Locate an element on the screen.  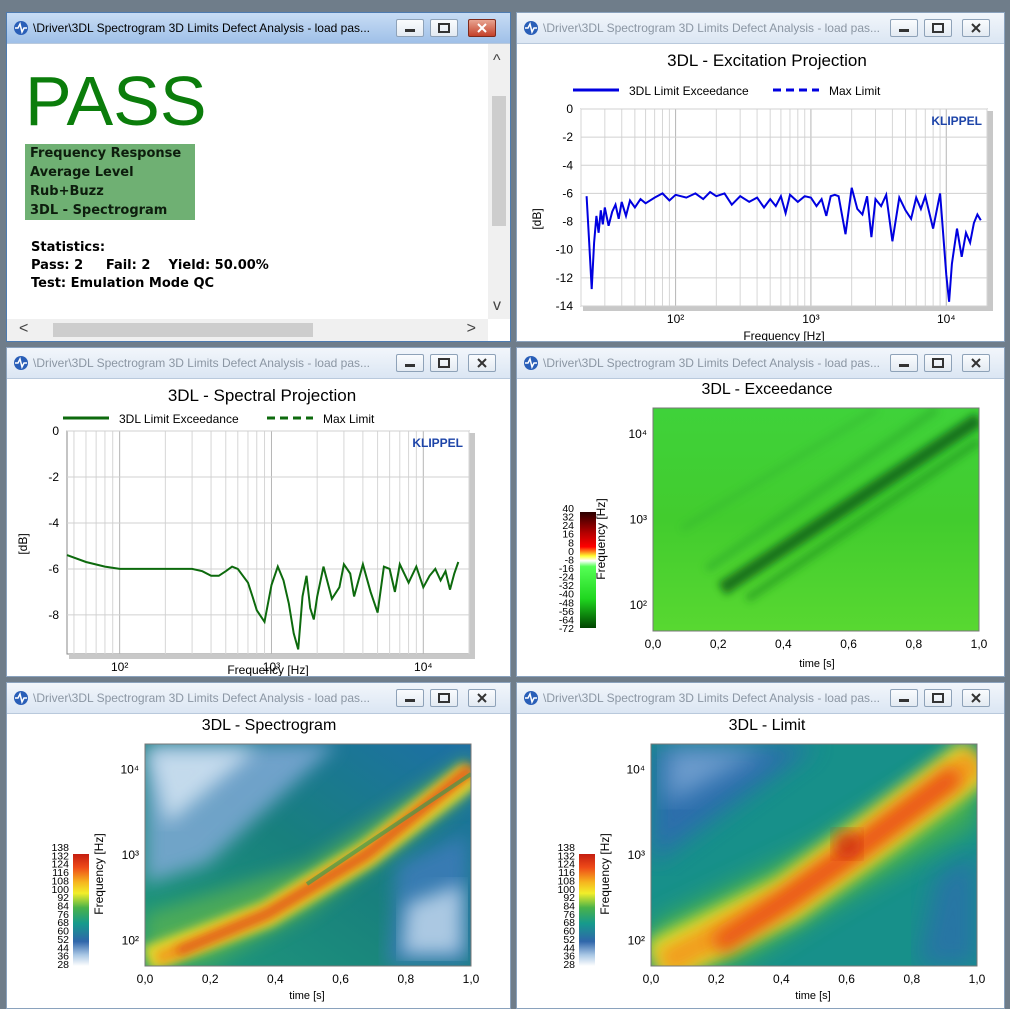
y-axis-label: Frequency [Hz] is located at coordinates (99, 873).